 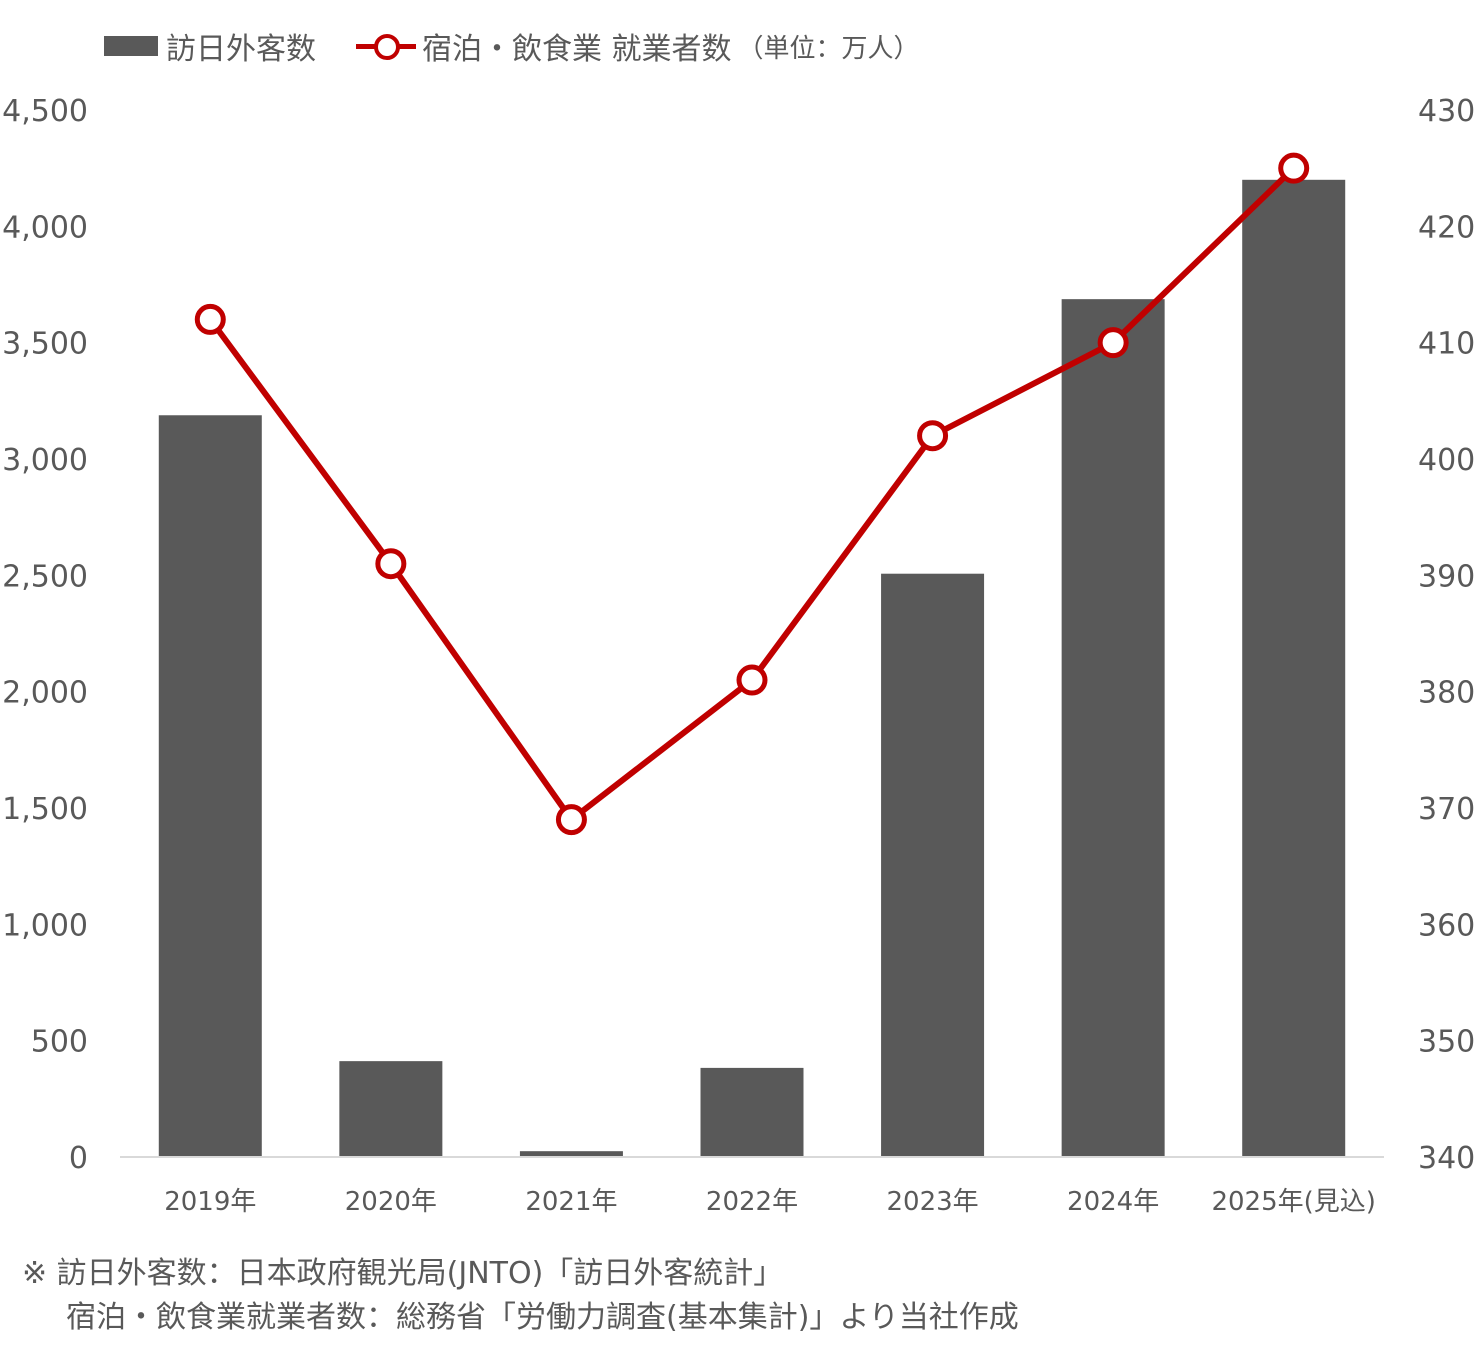 What do you see at coordinates (391, 1202) in the screenshot?
I see `x-axis-tick-label: 2020年` at bounding box center [391, 1202].